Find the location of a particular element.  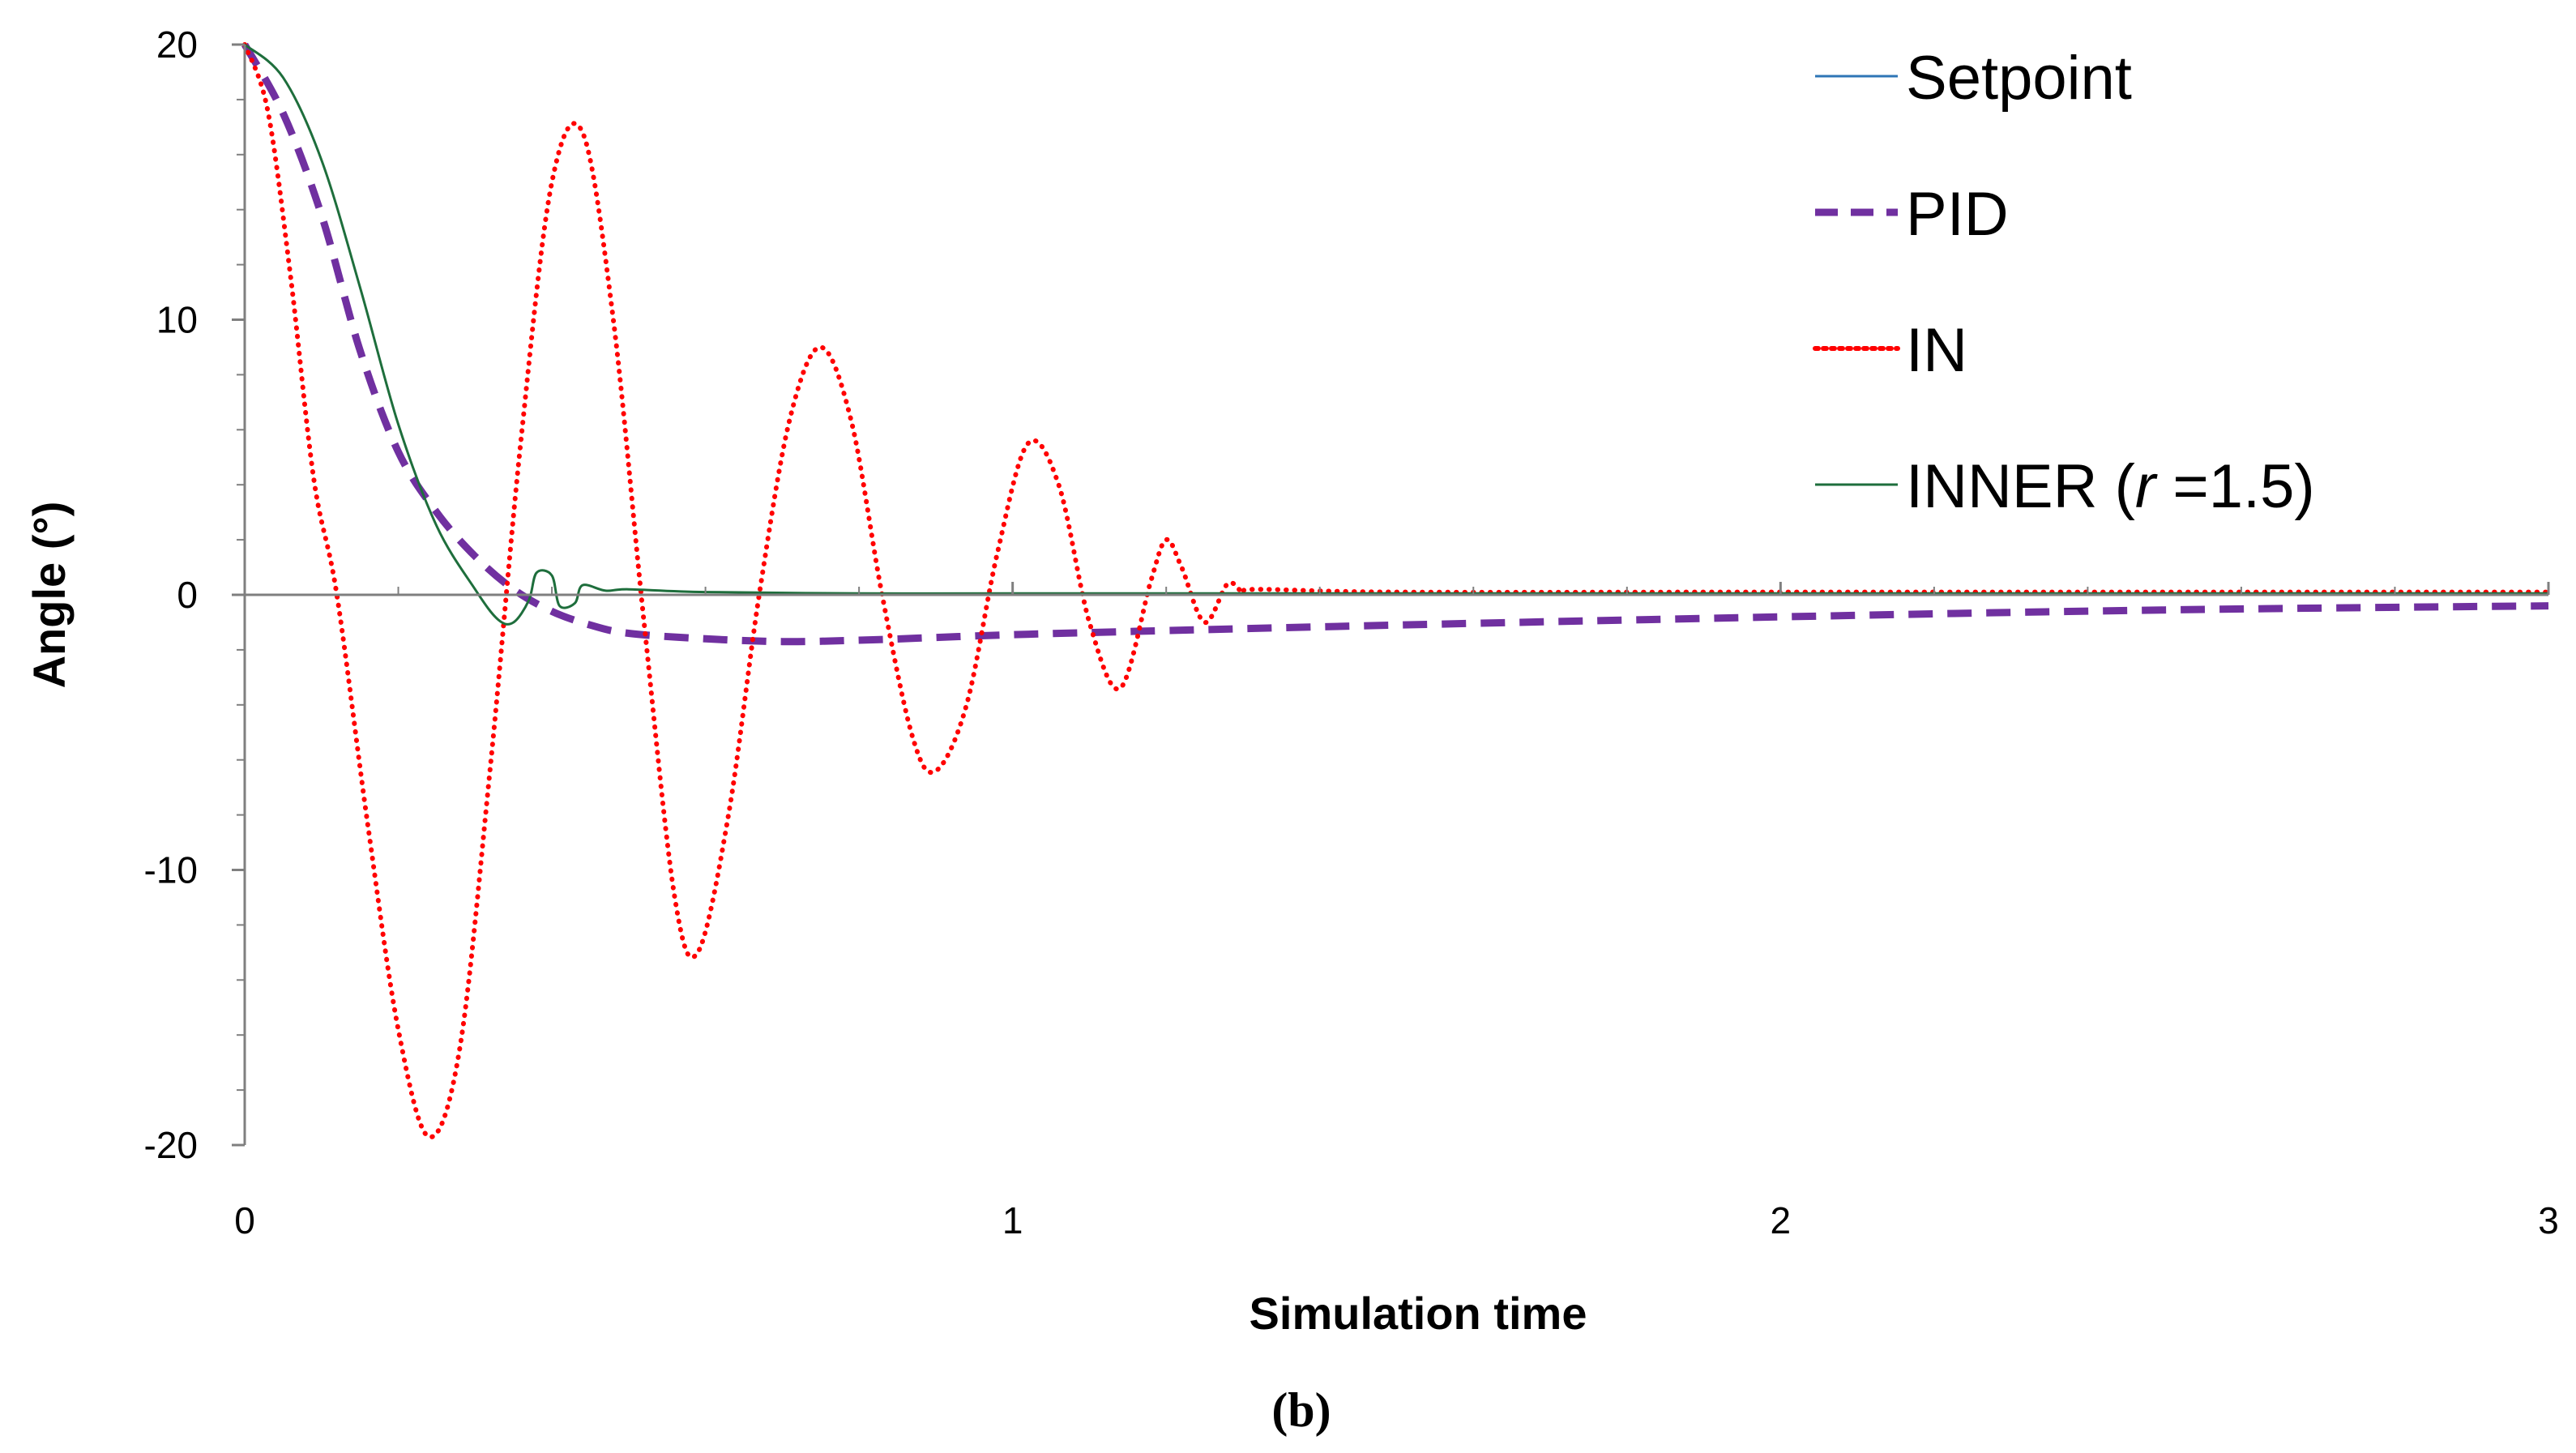

y-tick-label: -10 is located at coordinates (171, 870).